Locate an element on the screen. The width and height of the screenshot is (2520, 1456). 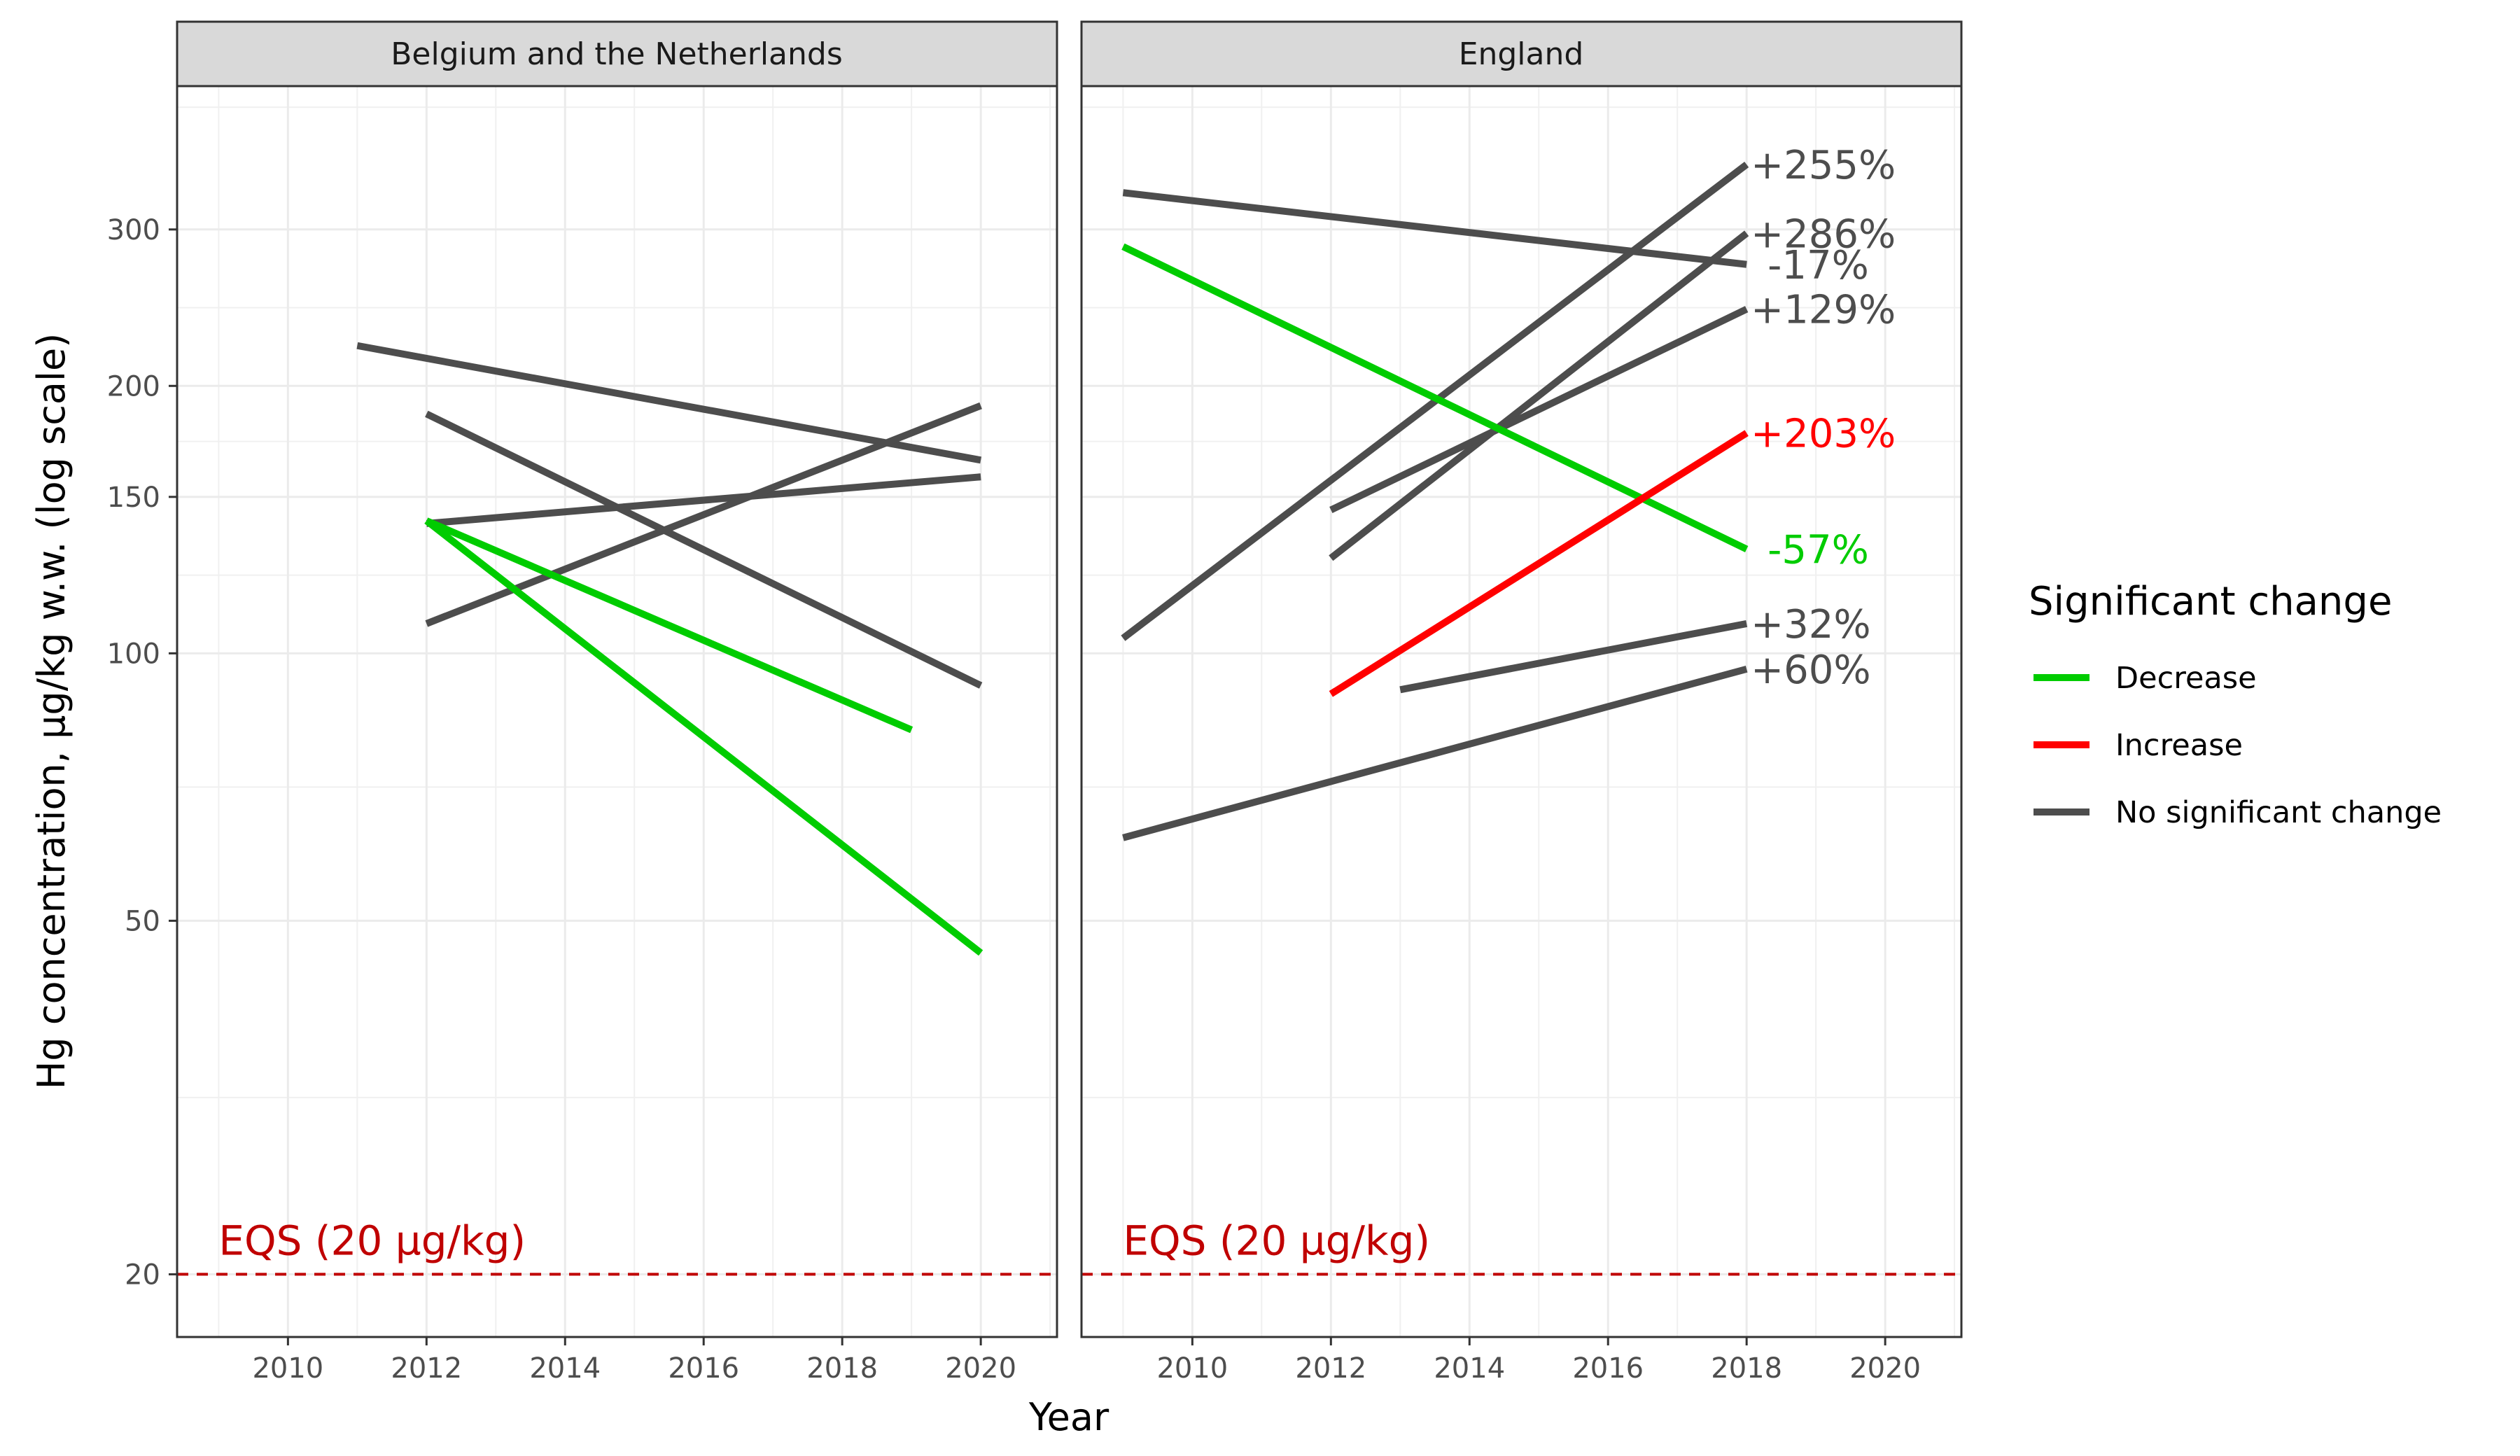
y-axis: 20 50 100 150 200 300 is located at coordinates (142, 752).